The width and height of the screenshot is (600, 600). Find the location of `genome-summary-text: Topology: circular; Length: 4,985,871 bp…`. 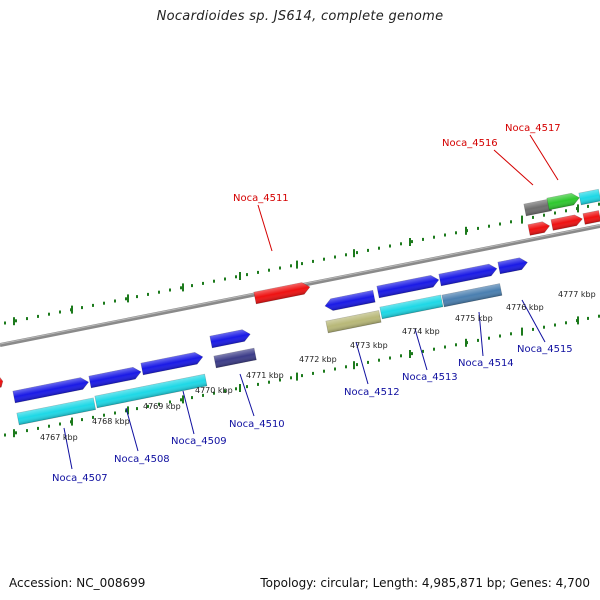

genome-summary-text: Topology: circular; Length: 4,985,871 bp… is located at coordinates (425, 583).